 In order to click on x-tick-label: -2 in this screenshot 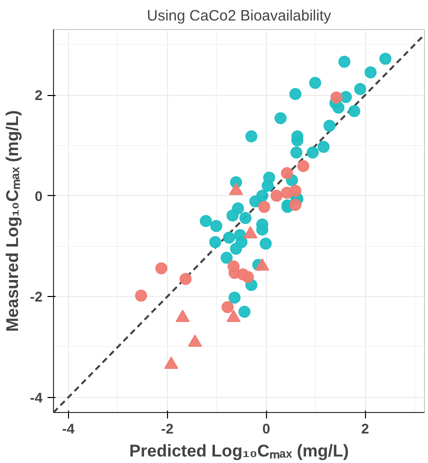, I will do `click(167, 428)`.